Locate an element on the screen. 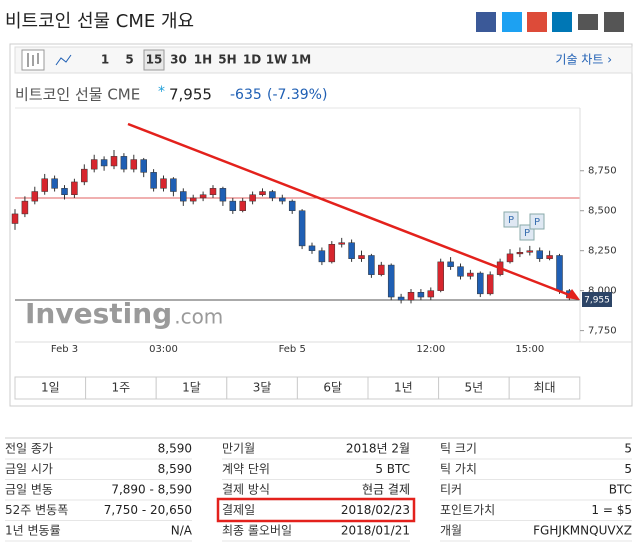 The width and height of the screenshot is (640, 555). range-label: 최대 is located at coordinates (544, 388).